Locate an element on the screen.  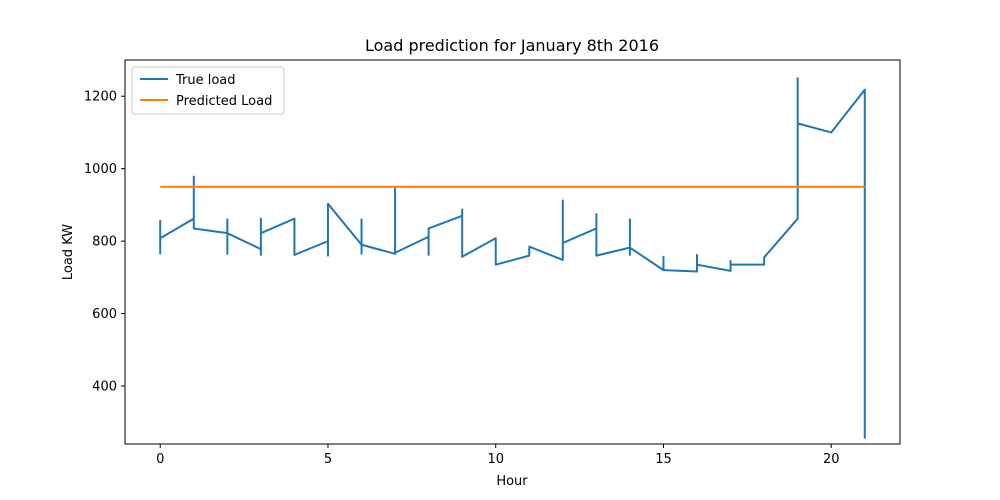
x-tick-label: 0 is located at coordinates (160, 459).